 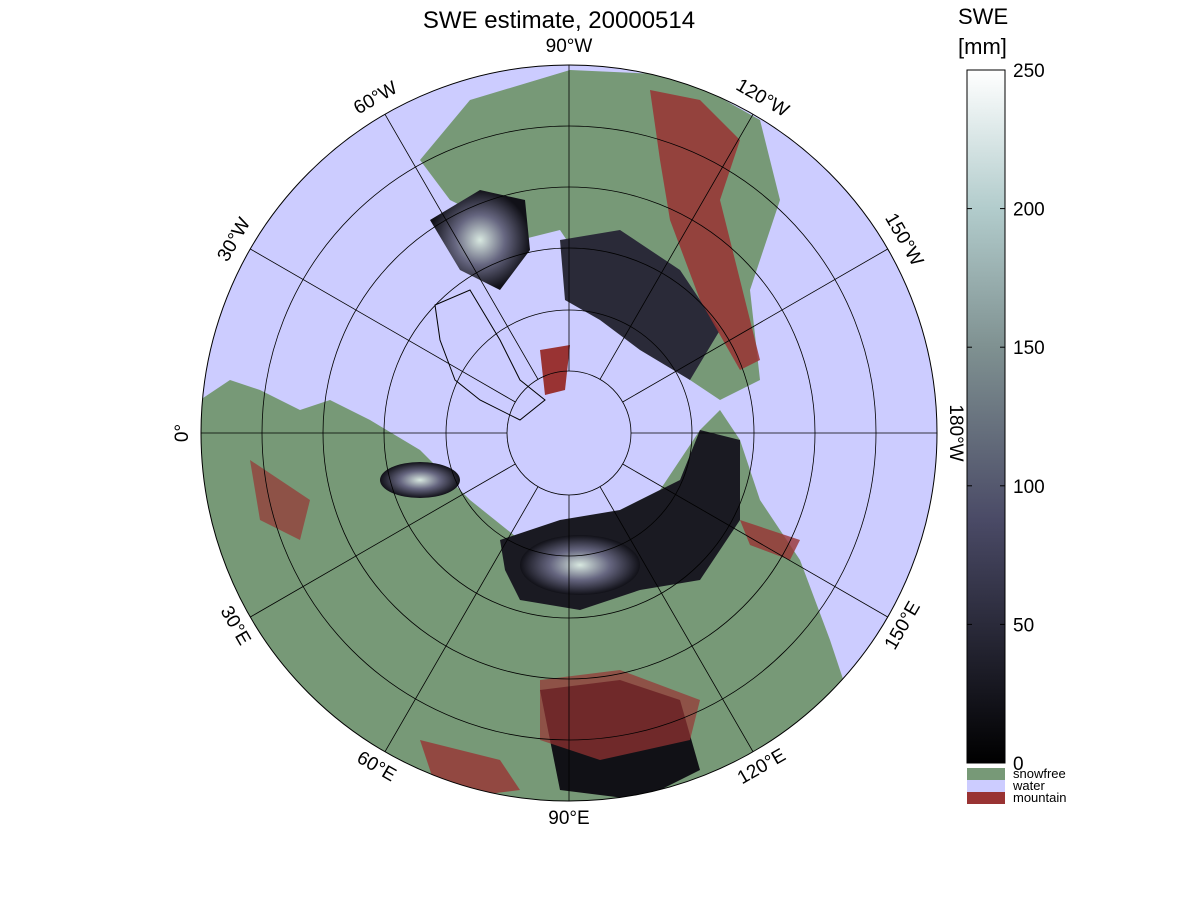 I want to click on colorbar-tick-label: 0, so click(x=1018, y=764).